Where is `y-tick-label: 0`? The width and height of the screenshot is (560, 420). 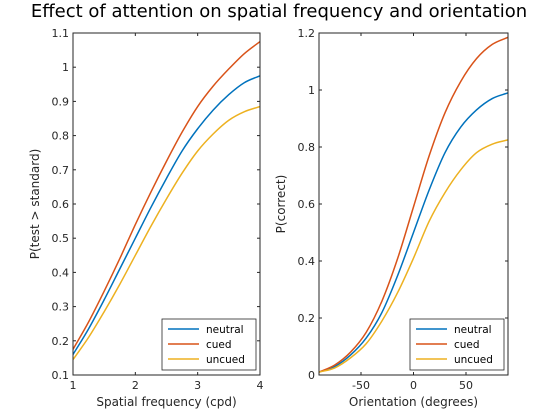
y-tick-label: 0 is located at coordinates (311, 375).